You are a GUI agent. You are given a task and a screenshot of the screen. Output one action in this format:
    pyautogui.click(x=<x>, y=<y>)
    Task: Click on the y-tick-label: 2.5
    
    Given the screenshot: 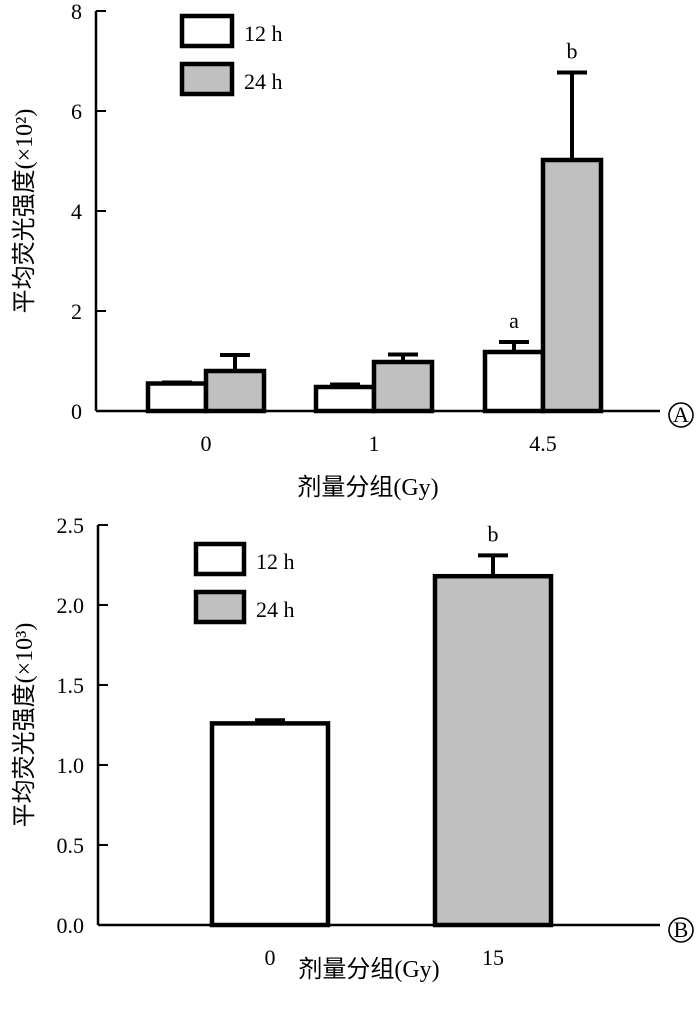 What is the action you would take?
    pyautogui.click(x=71, y=525)
    